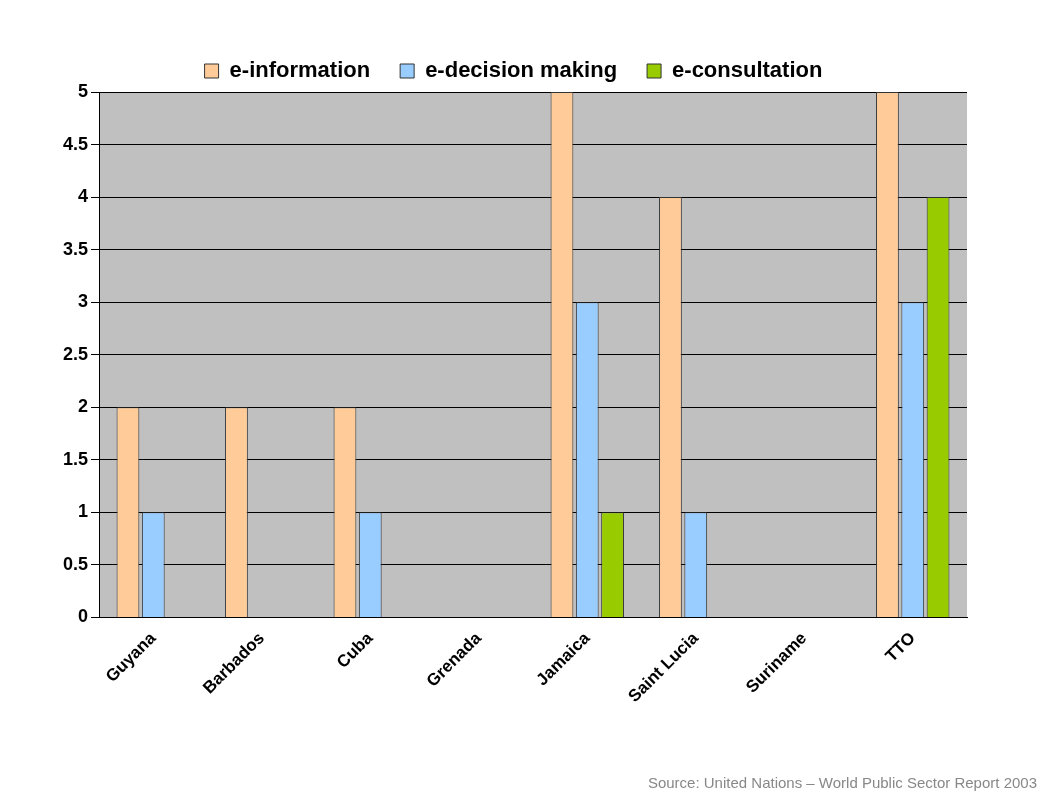 The height and width of the screenshot is (803, 1057). I want to click on y-tick-label: 3.5, so click(75, 248).